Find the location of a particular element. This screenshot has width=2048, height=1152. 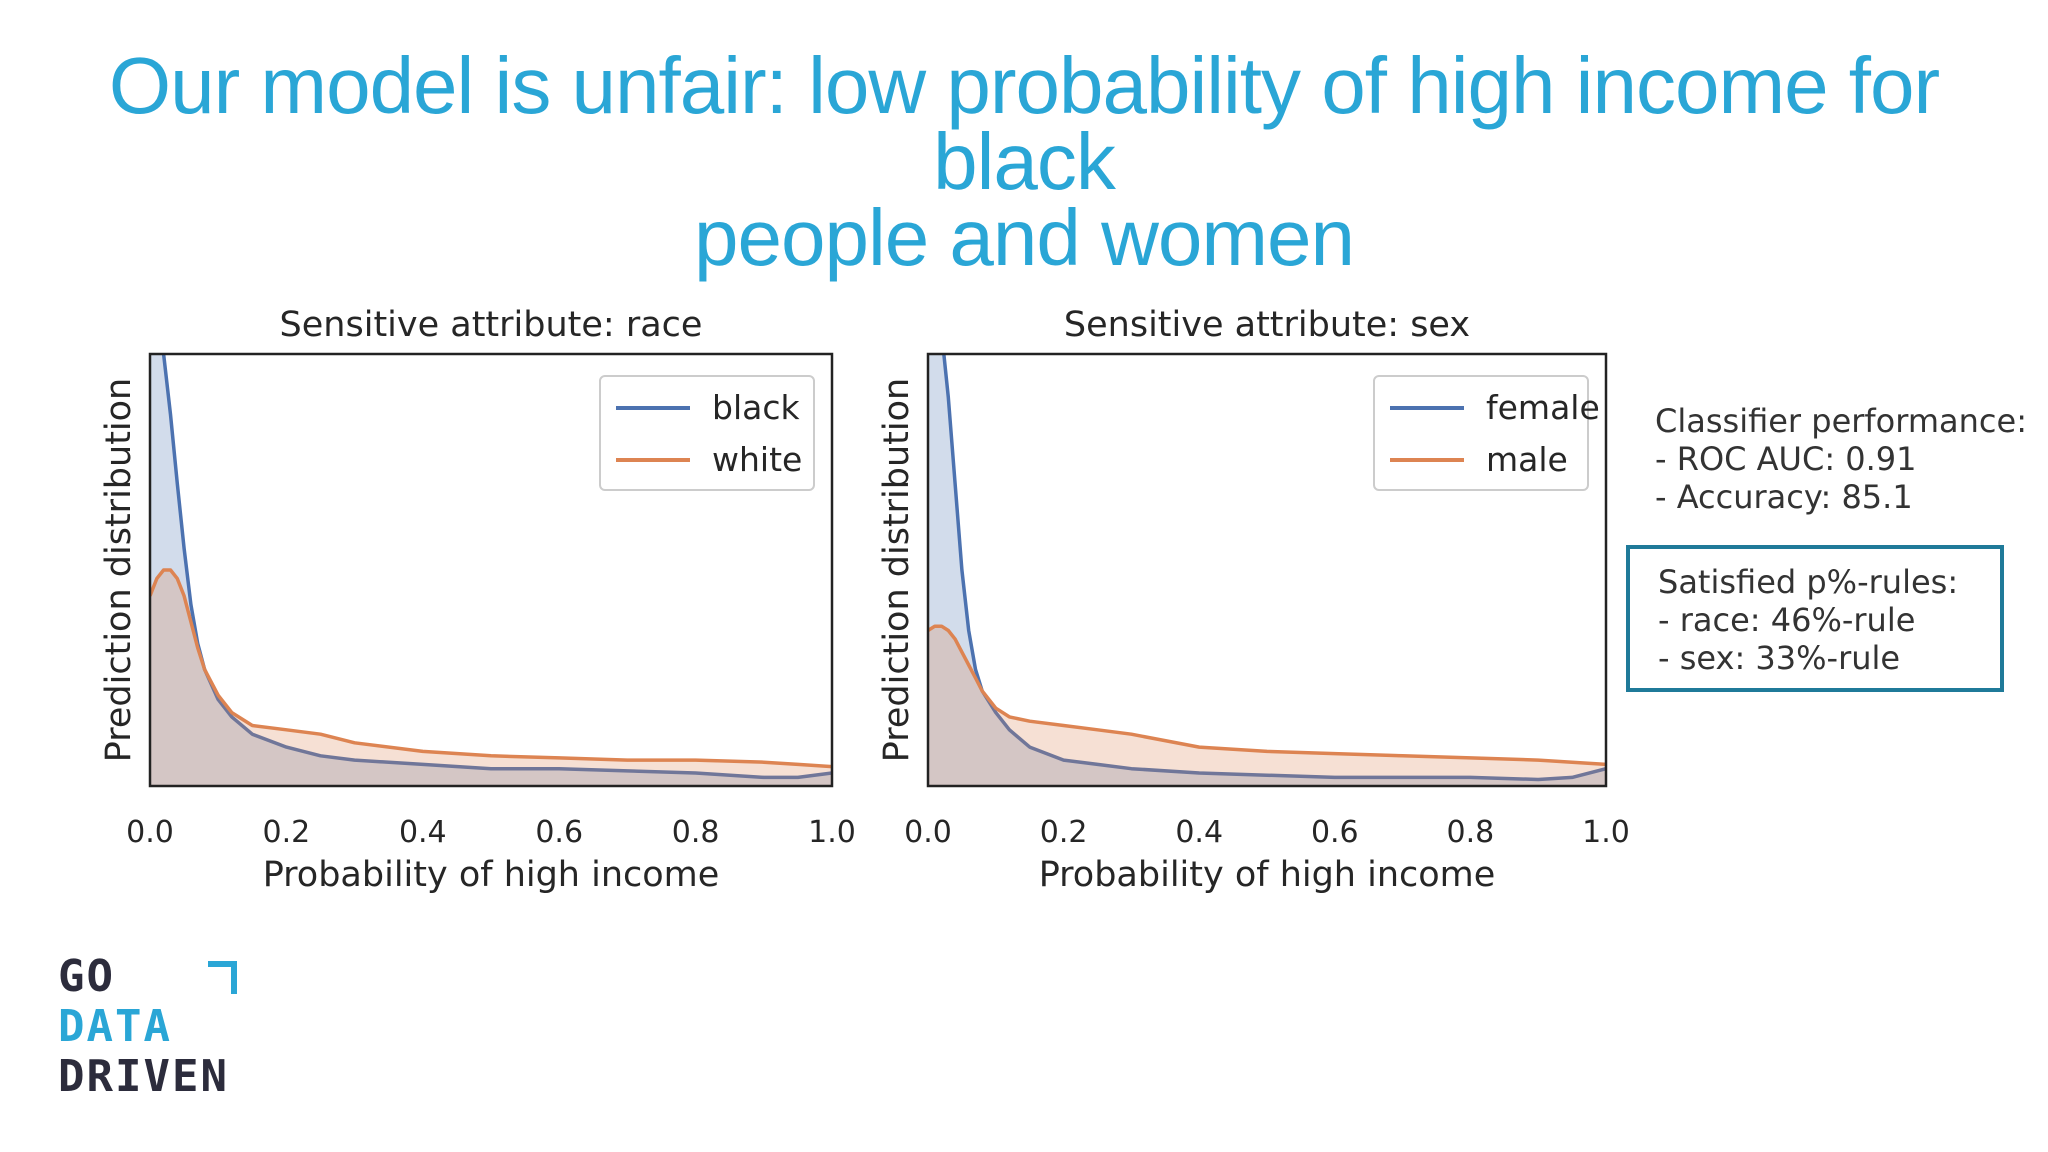

series-line-male is located at coordinates (1267, 695).